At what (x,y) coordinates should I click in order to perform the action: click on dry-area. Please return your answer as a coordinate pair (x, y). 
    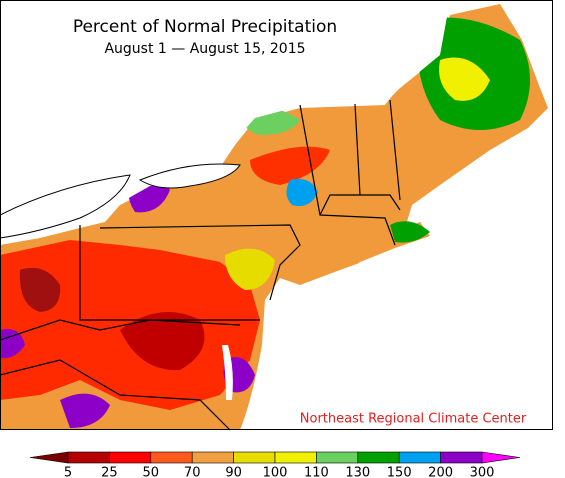
    Looking at the image, I should click on (290, 165).